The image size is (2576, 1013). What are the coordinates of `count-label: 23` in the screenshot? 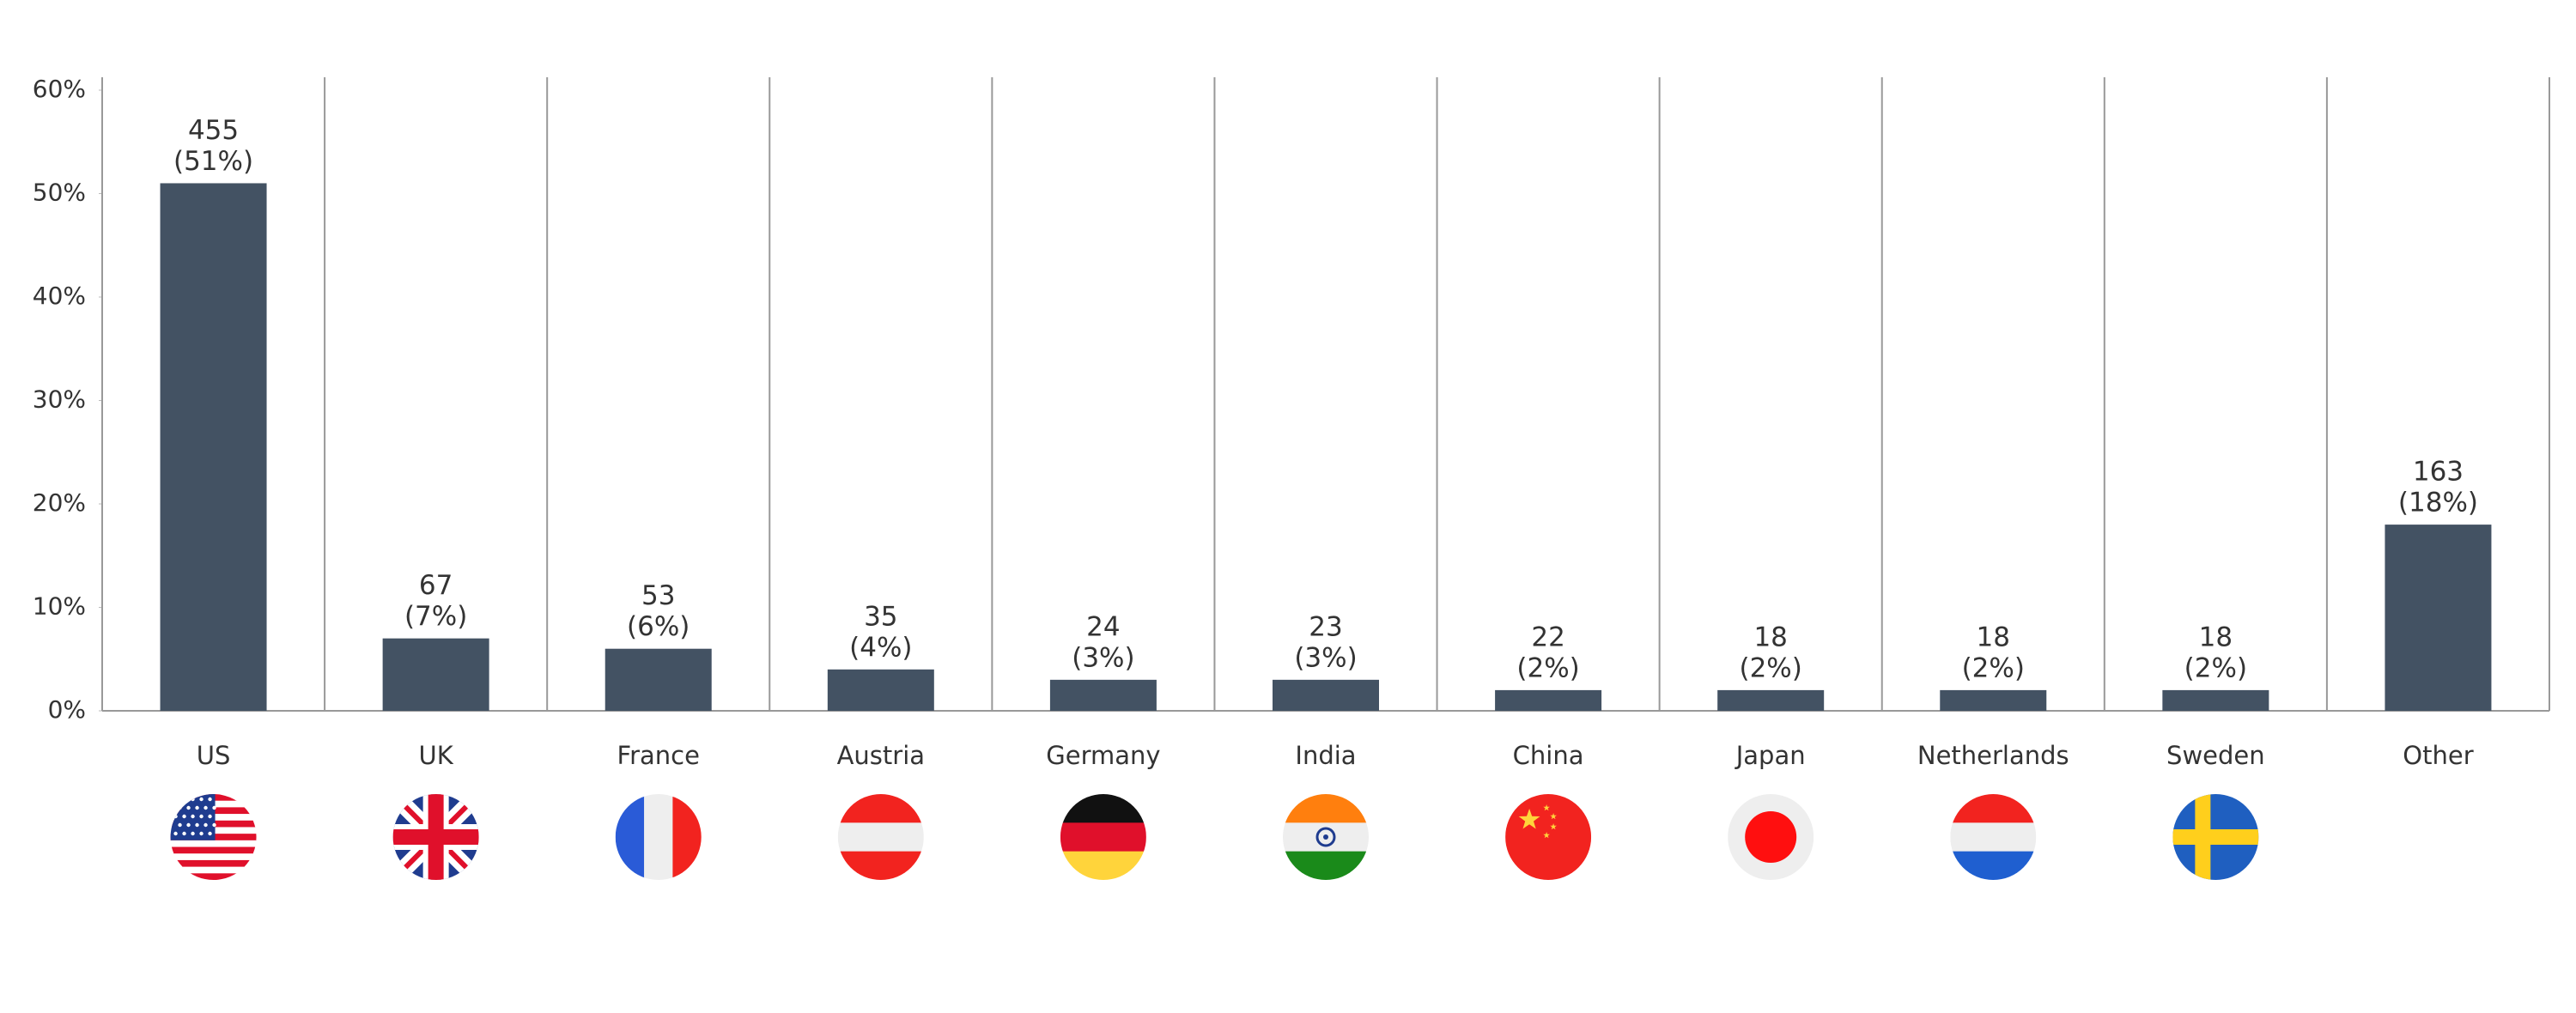 It's located at (1325, 626).